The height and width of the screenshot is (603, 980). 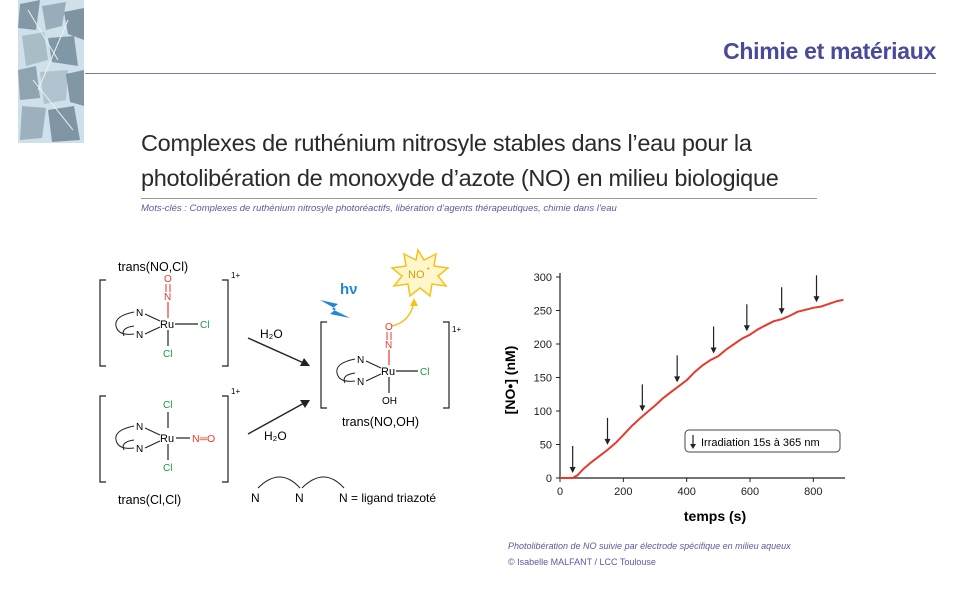 I want to click on cl-atom-bottom-bottom: Cl, so click(x=167, y=468).